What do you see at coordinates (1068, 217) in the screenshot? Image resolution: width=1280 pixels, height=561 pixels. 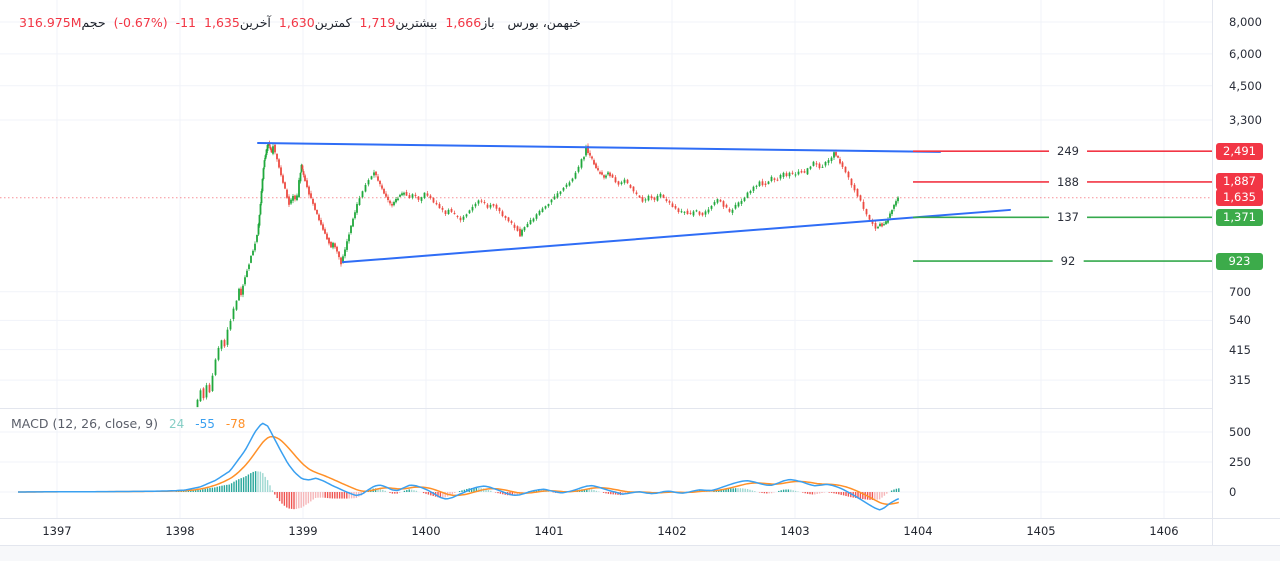 I see `level-label: 137` at bounding box center [1068, 217].